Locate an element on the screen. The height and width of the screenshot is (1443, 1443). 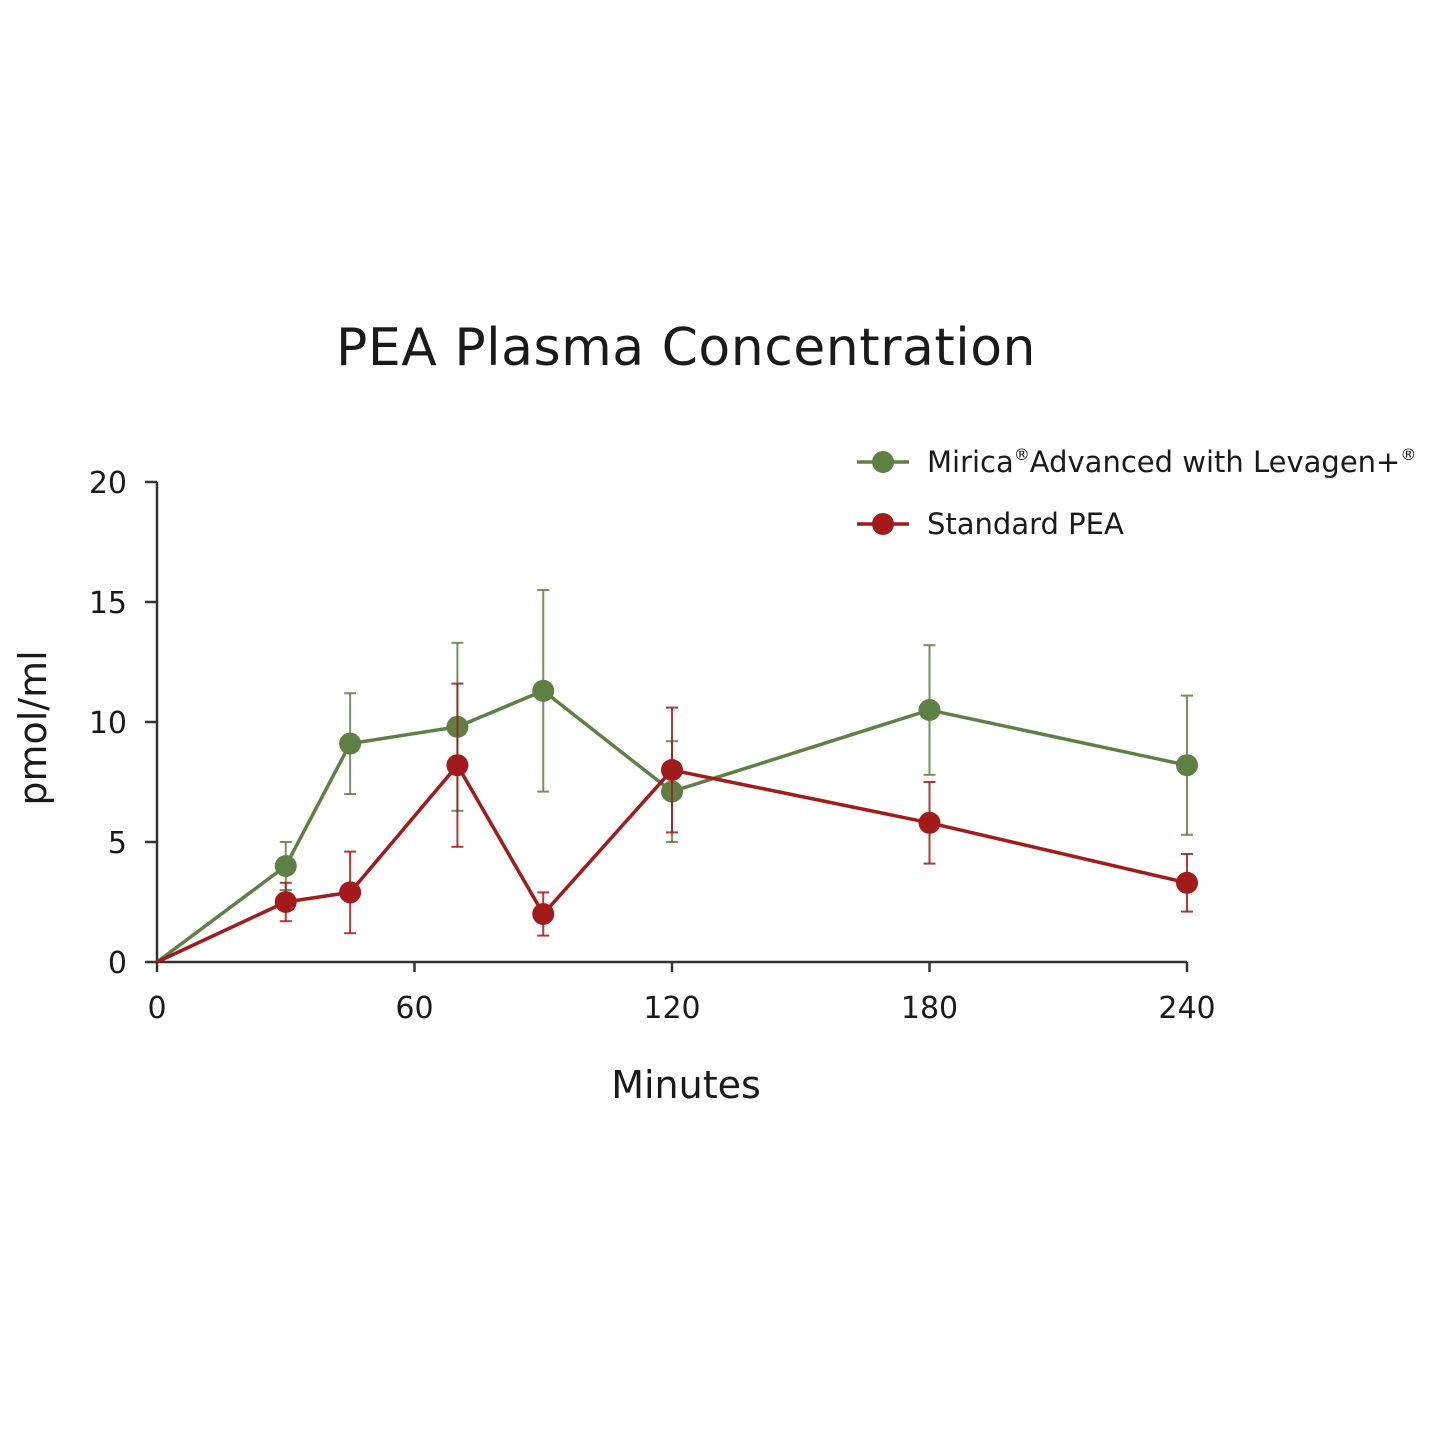
legend-label: Mirica®Advanced with Levagen+® is located at coordinates (1171, 462).